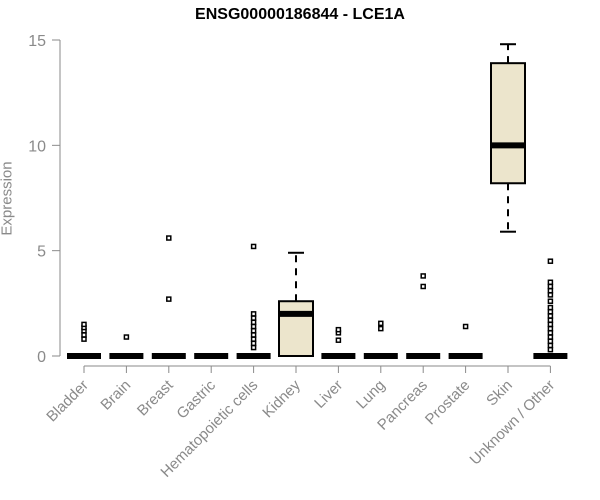  I want to click on x-tick-label: Bladder, so click(67, 401).